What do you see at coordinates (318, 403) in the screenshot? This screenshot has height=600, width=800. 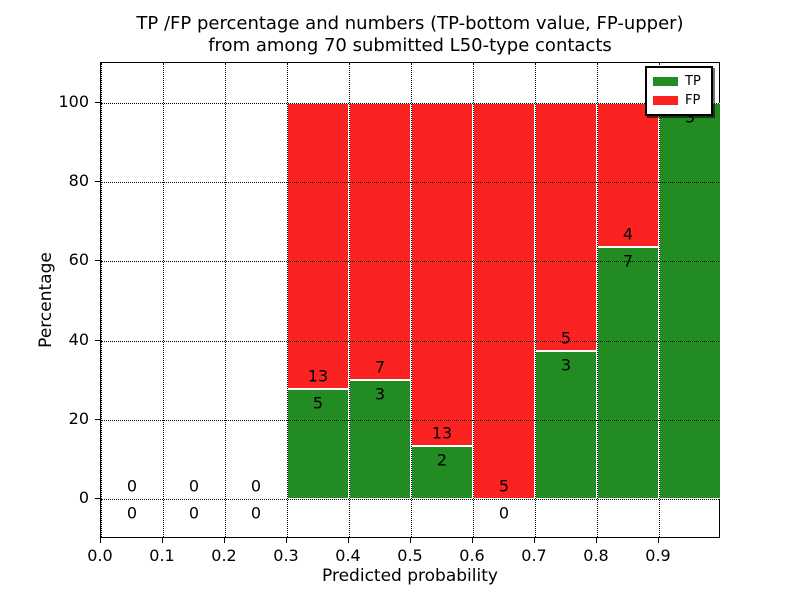 I see `tp-count-label: 5` at bounding box center [318, 403].